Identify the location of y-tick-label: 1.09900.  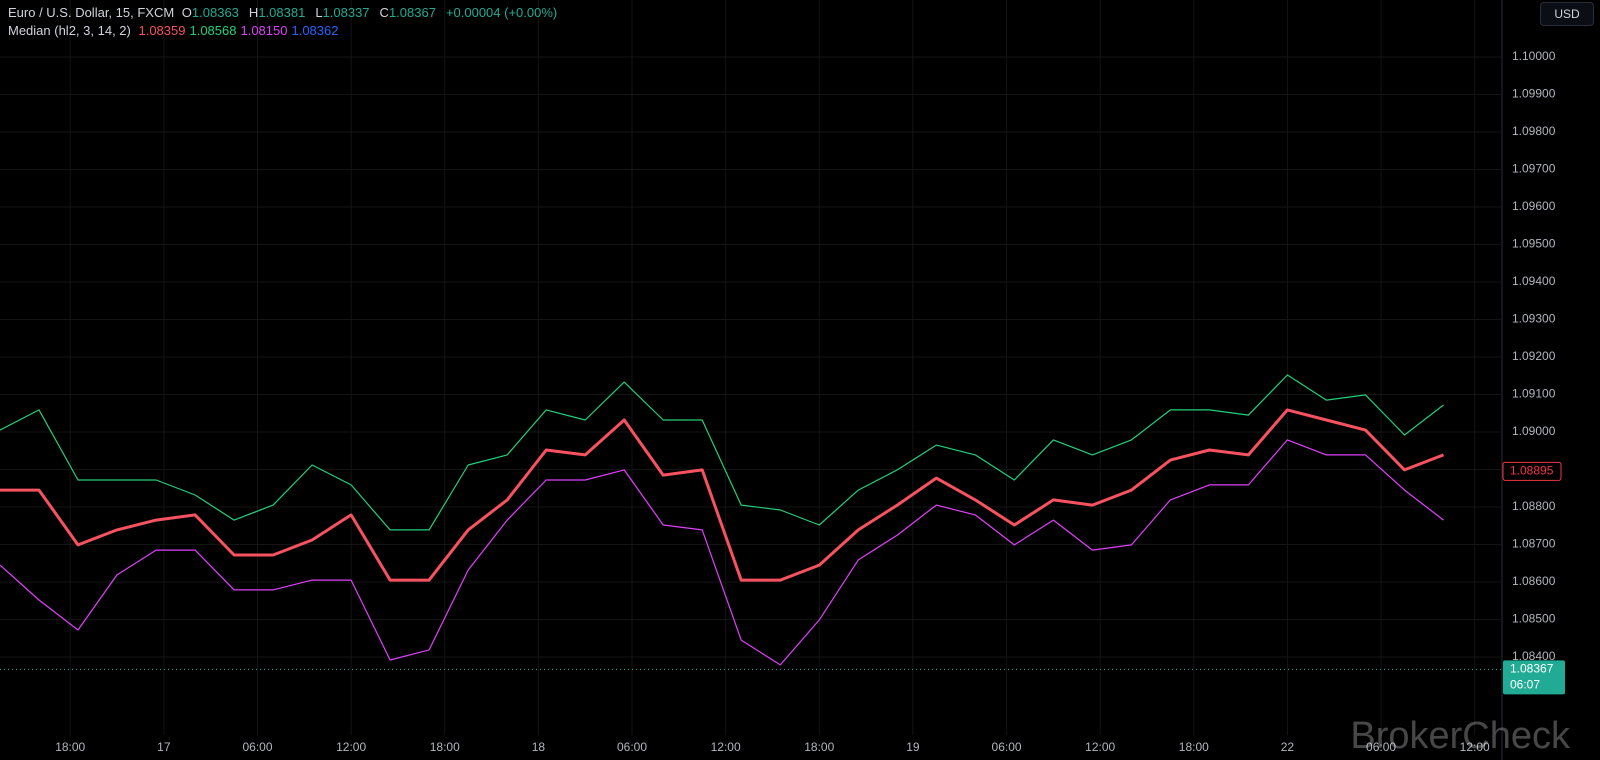
(1534, 94).